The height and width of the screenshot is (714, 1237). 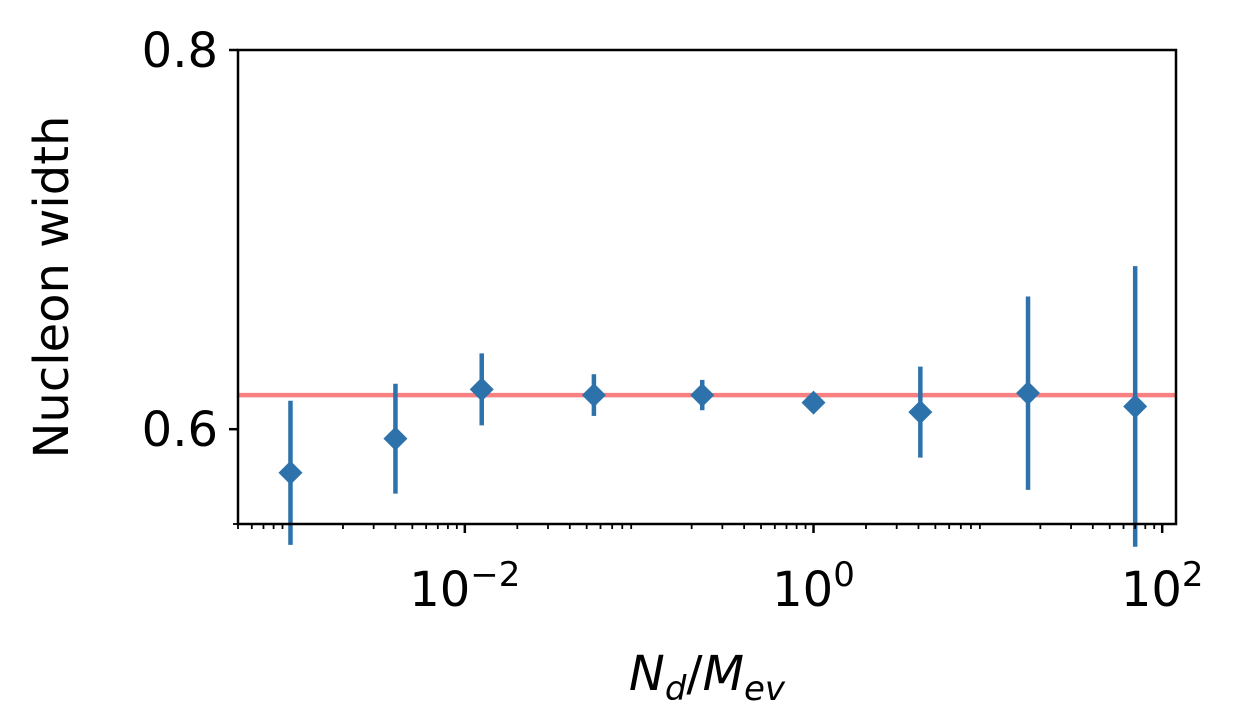 I want to click on x-axis-label: Nd/Mev, so click(x=707, y=677).